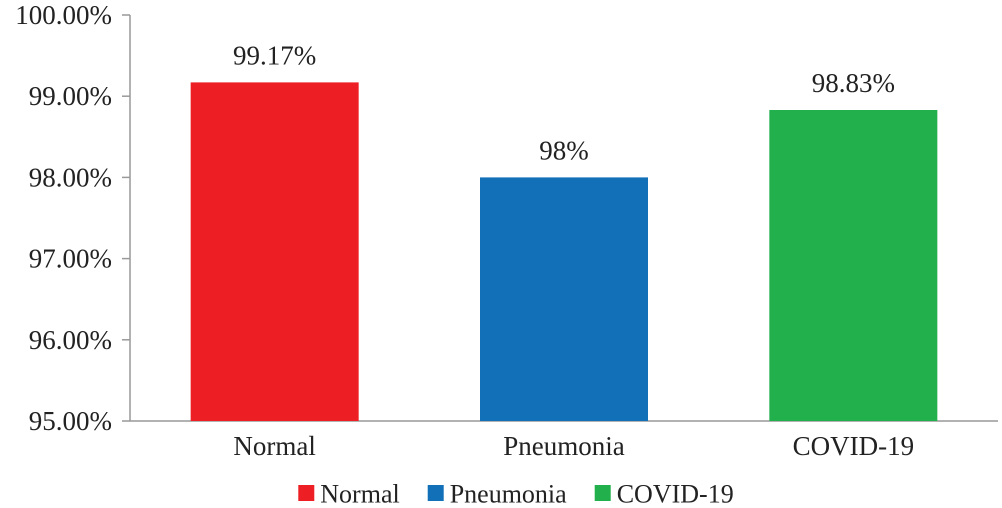  I want to click on y-tick-label: 100.00%, so click(63, 15).